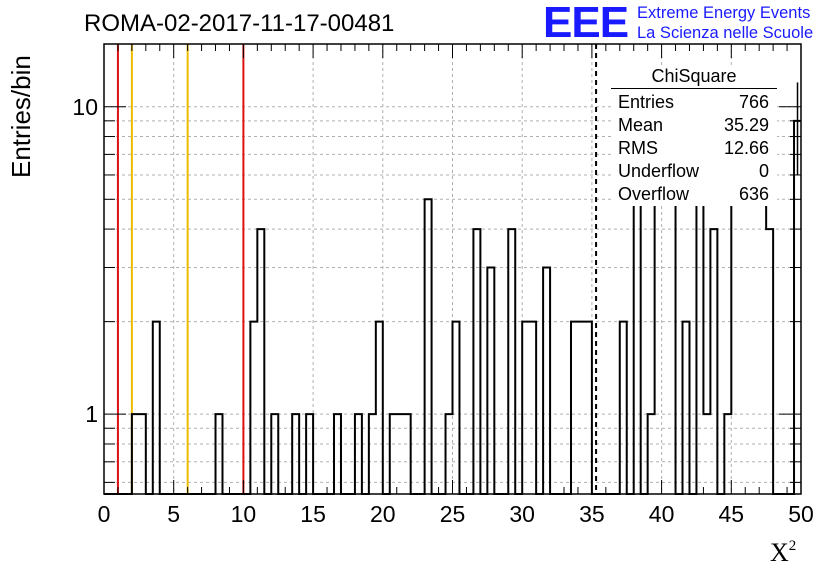  Describe the element at coordinates (522, 514) in the screenshot. I see `x-tick-label: 30` at that location.